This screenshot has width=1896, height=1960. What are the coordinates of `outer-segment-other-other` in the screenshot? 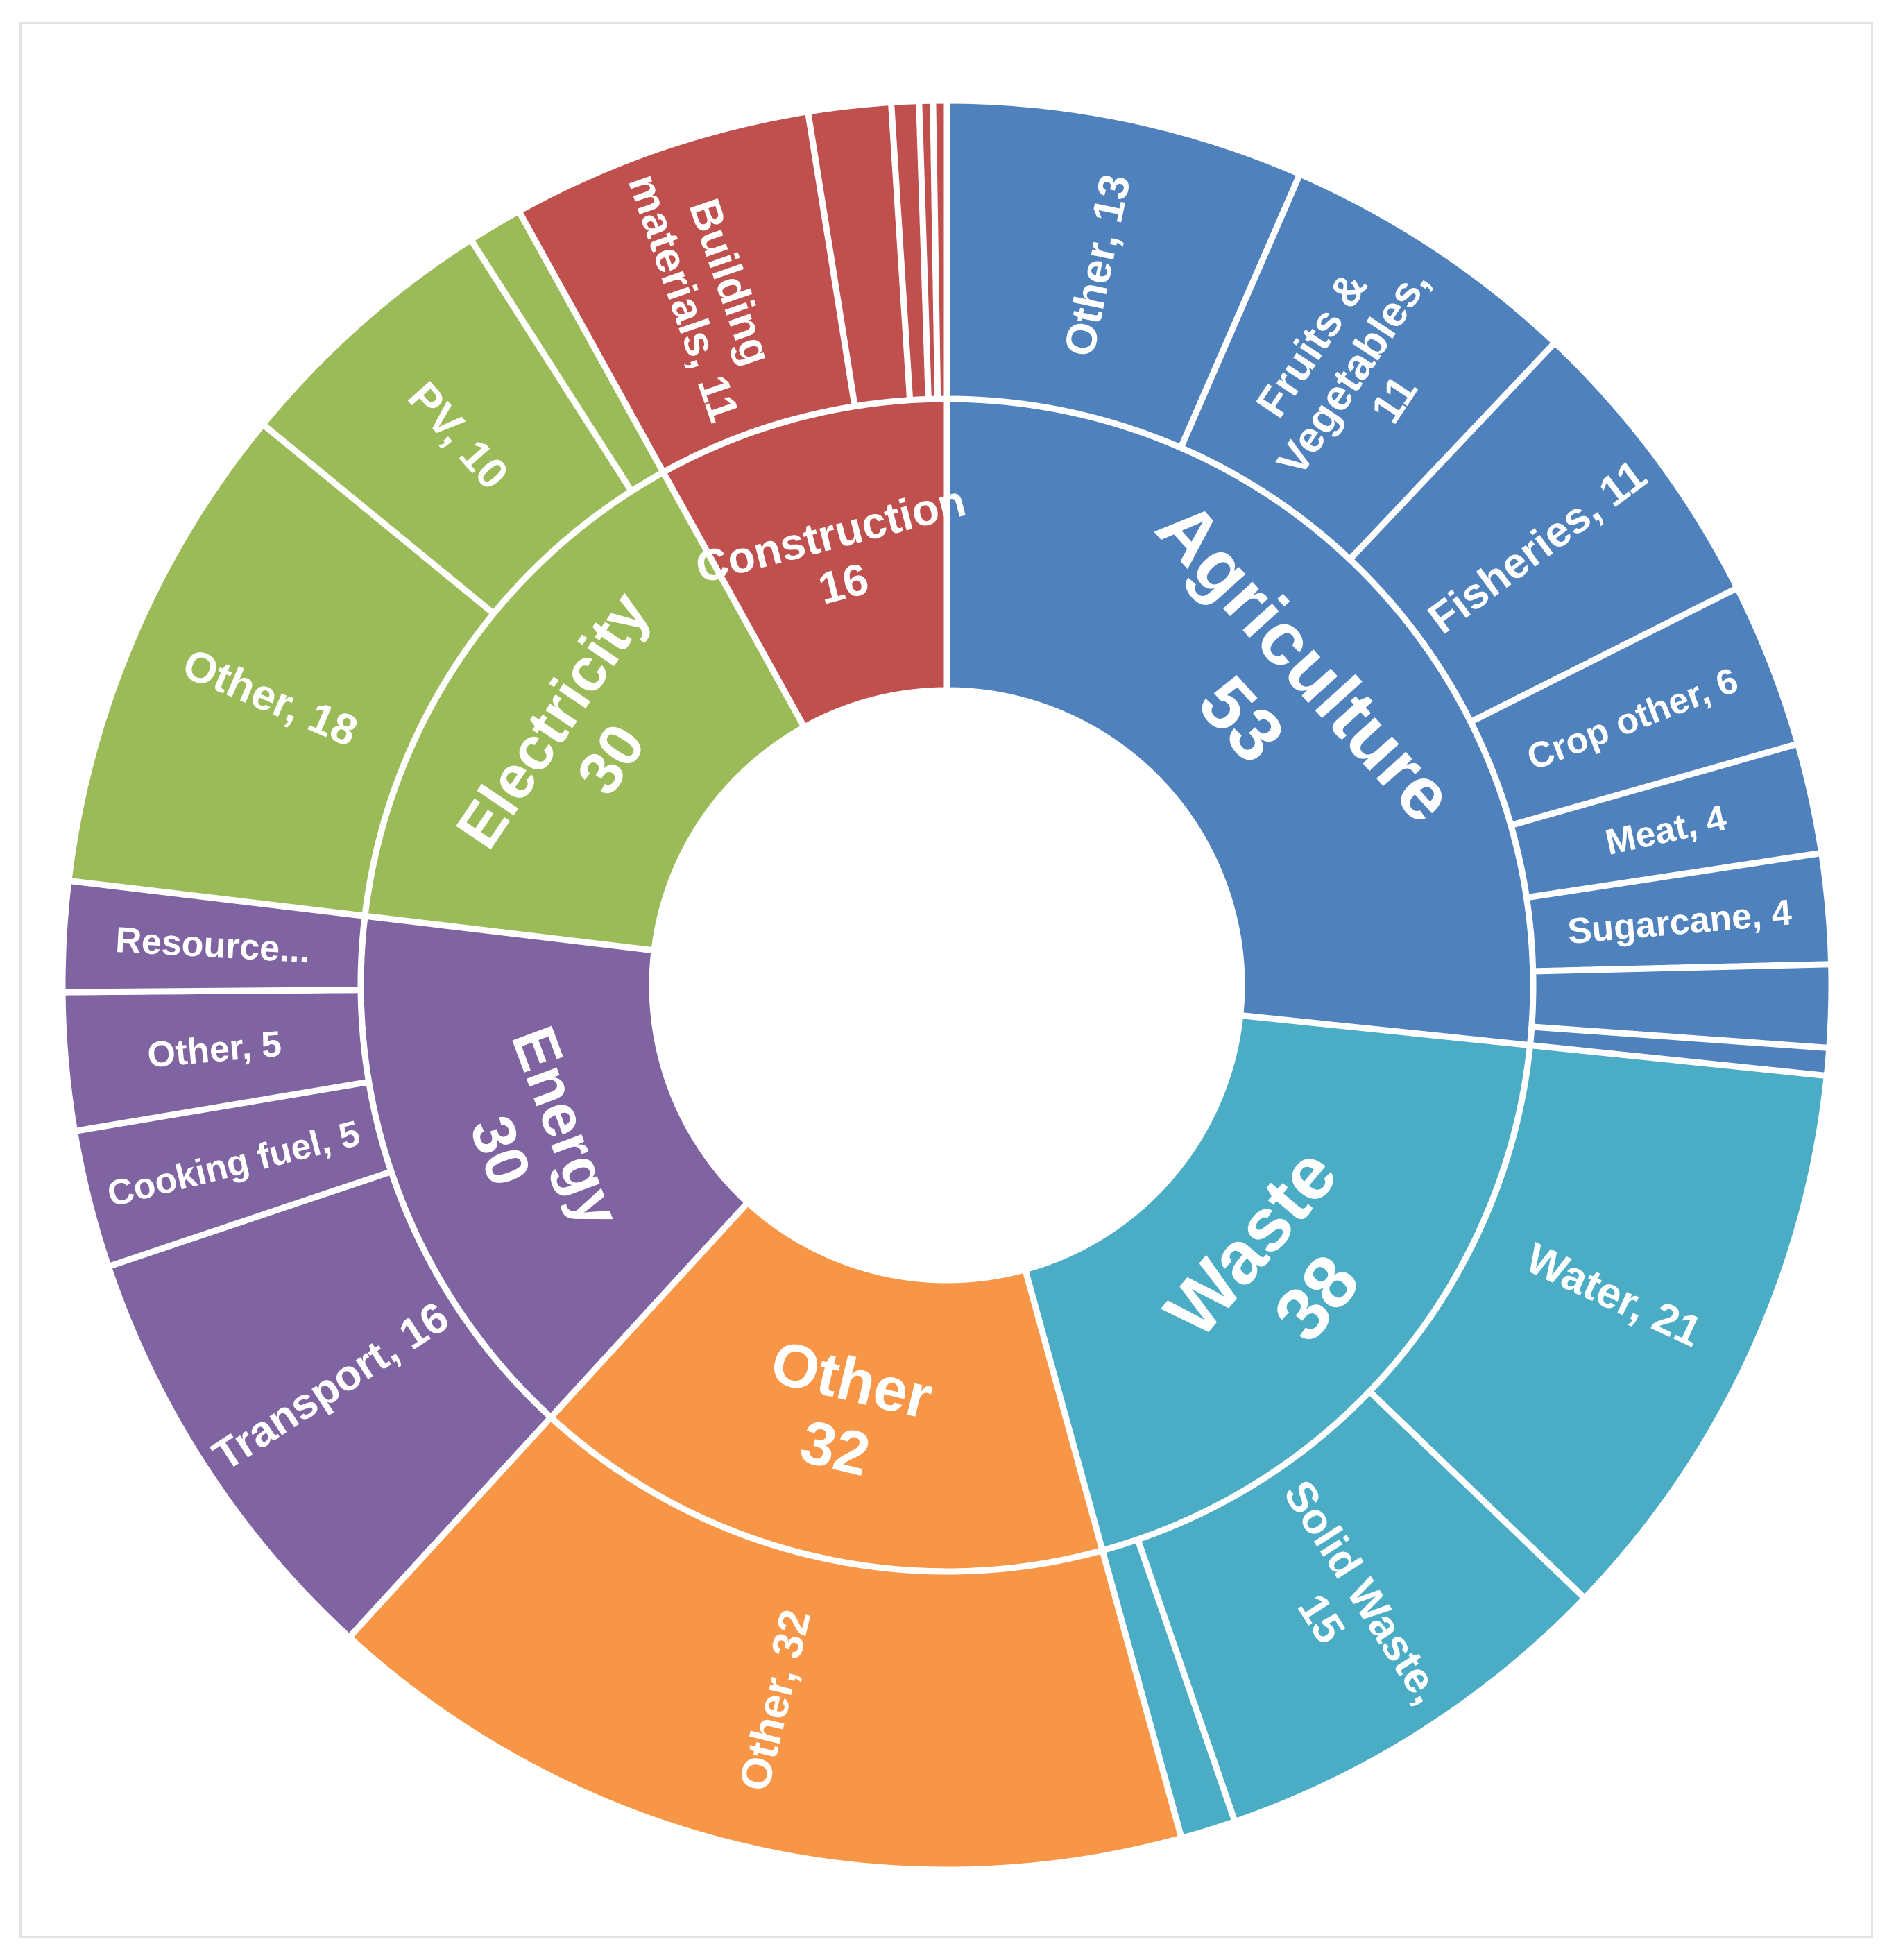 It's located at (765, 1643).